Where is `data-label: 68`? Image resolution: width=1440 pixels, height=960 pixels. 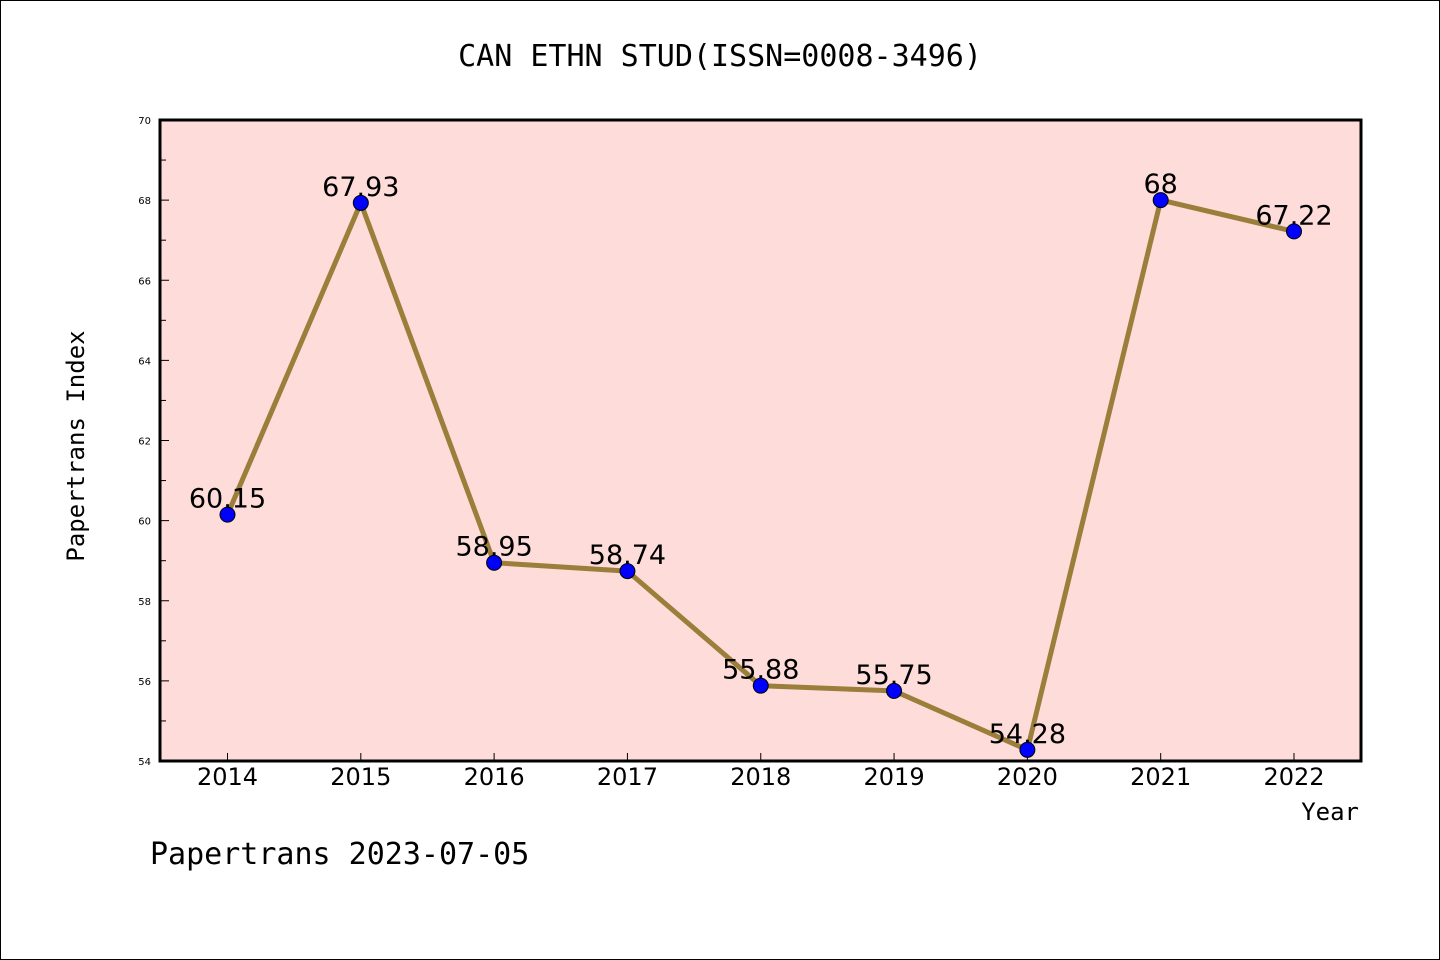
data-label: 68 is located at coordinates (1161, 184).